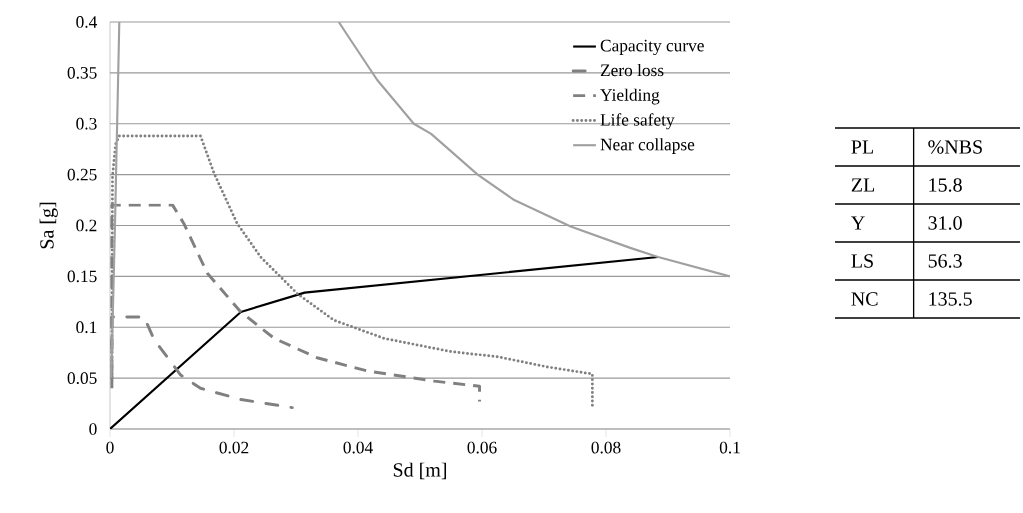 Image resolution: width=1023 pixels, height=513 pixels. What do you see at coordinates (82, 276) in the screenshot?
I see `y-tick-label: 0.15` at bounding box center [82, 276].